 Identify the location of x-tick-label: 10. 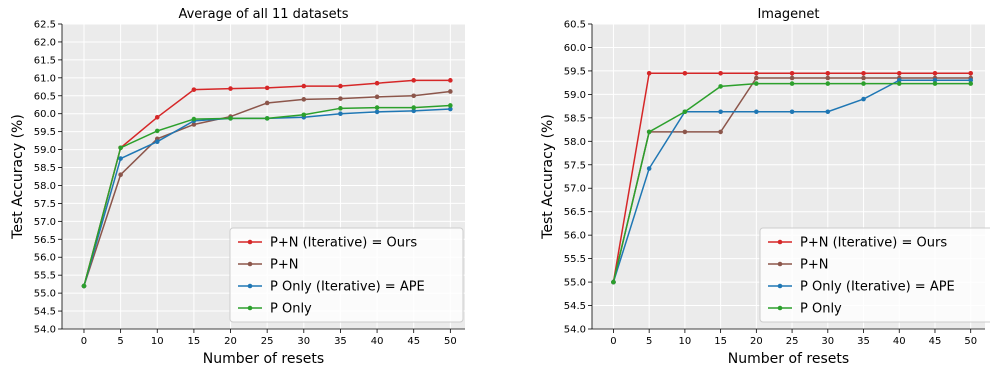
(157, 341).